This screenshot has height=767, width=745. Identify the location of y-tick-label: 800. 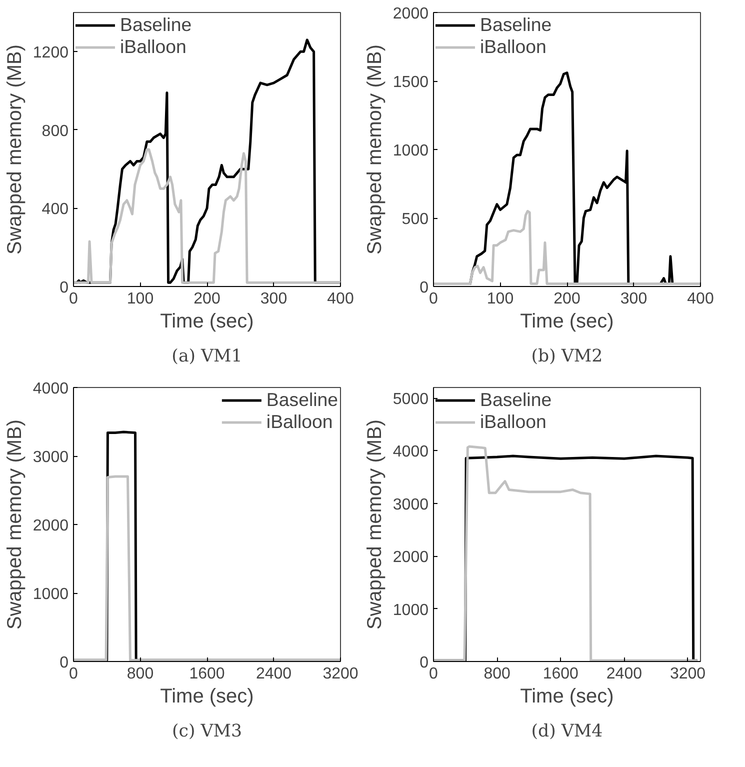
(55, 131).